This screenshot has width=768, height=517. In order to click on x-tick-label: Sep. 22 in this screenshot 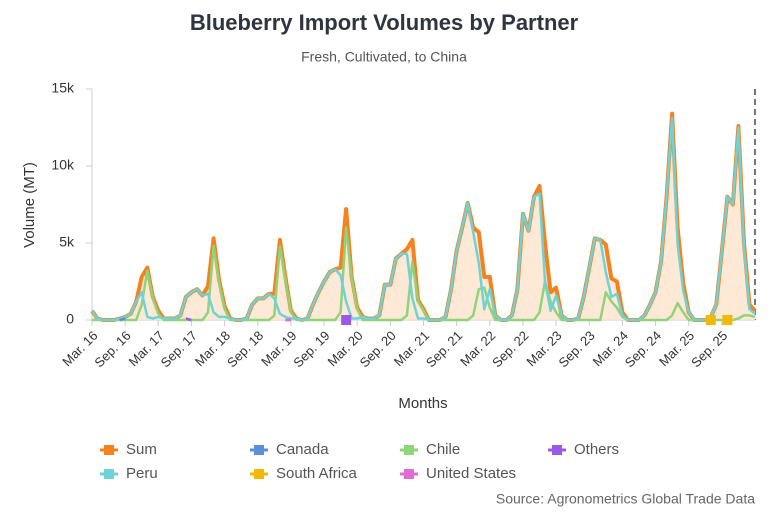, I will do `click(510, 349)`.